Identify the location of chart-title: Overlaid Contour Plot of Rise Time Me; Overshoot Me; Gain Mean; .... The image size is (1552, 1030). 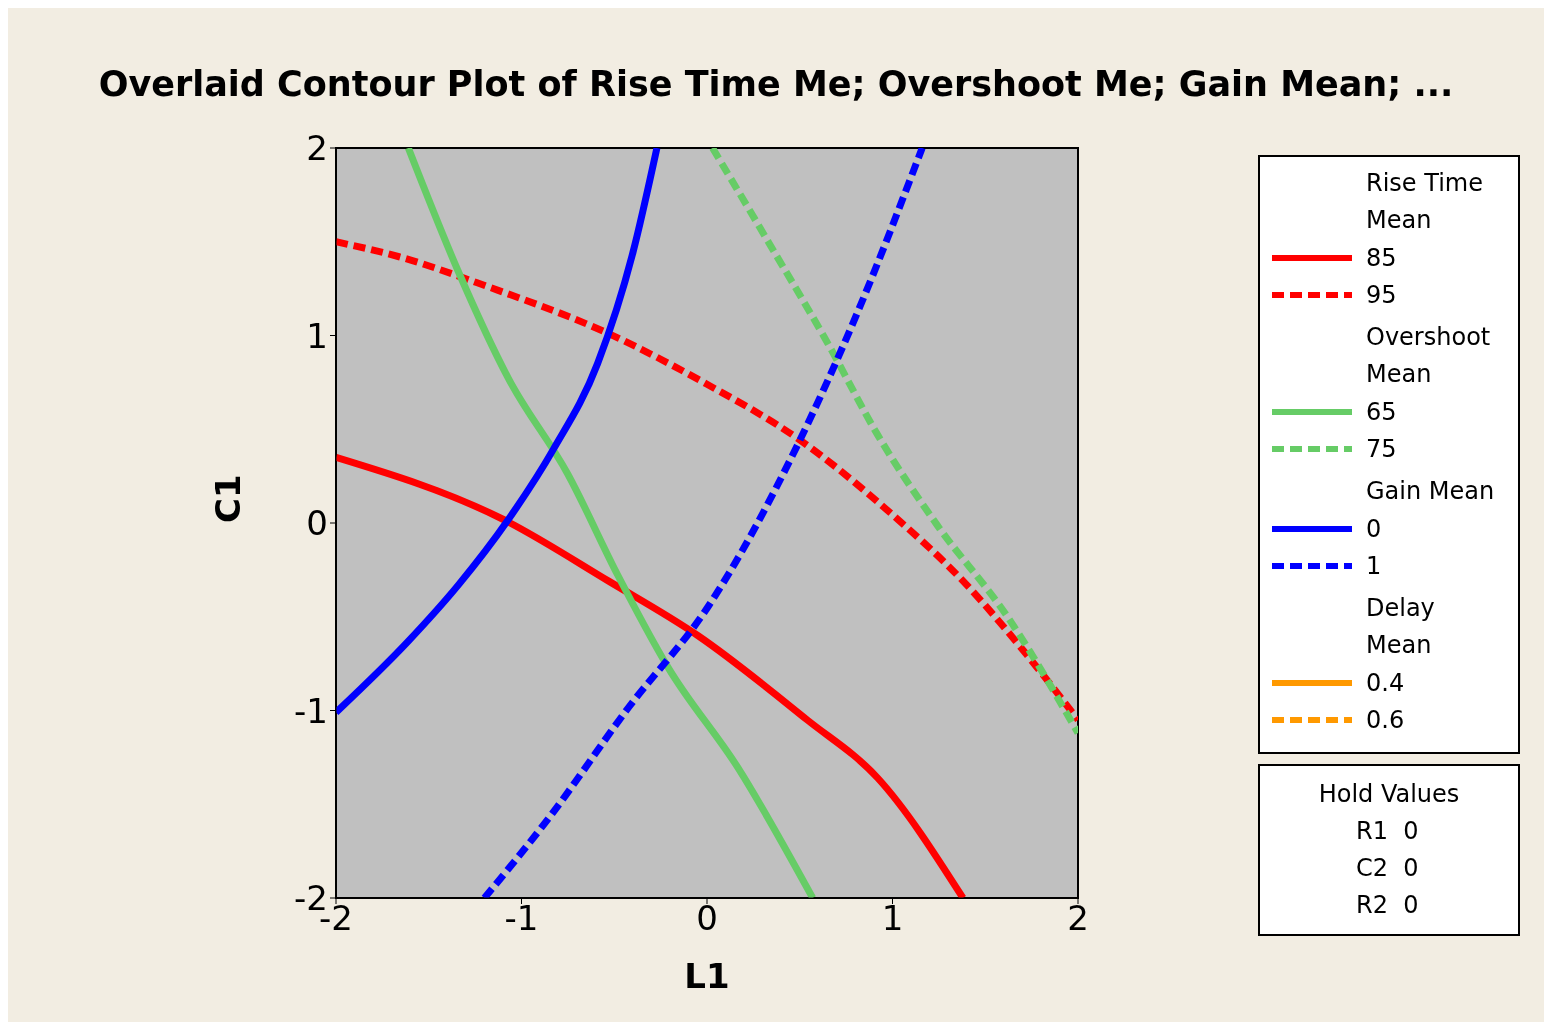
(776, 84).